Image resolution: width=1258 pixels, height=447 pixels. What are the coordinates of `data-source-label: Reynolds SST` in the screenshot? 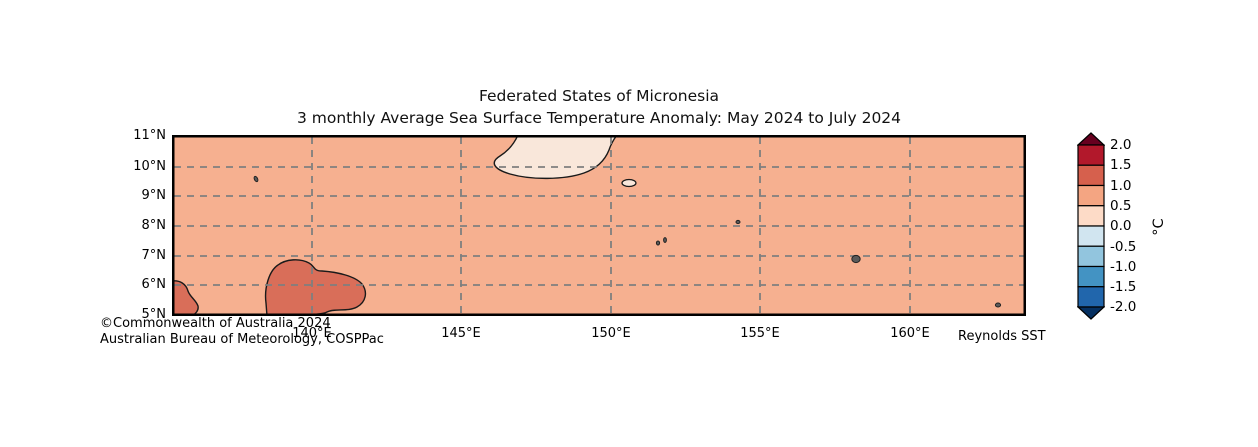 It's located at (1002, 336).